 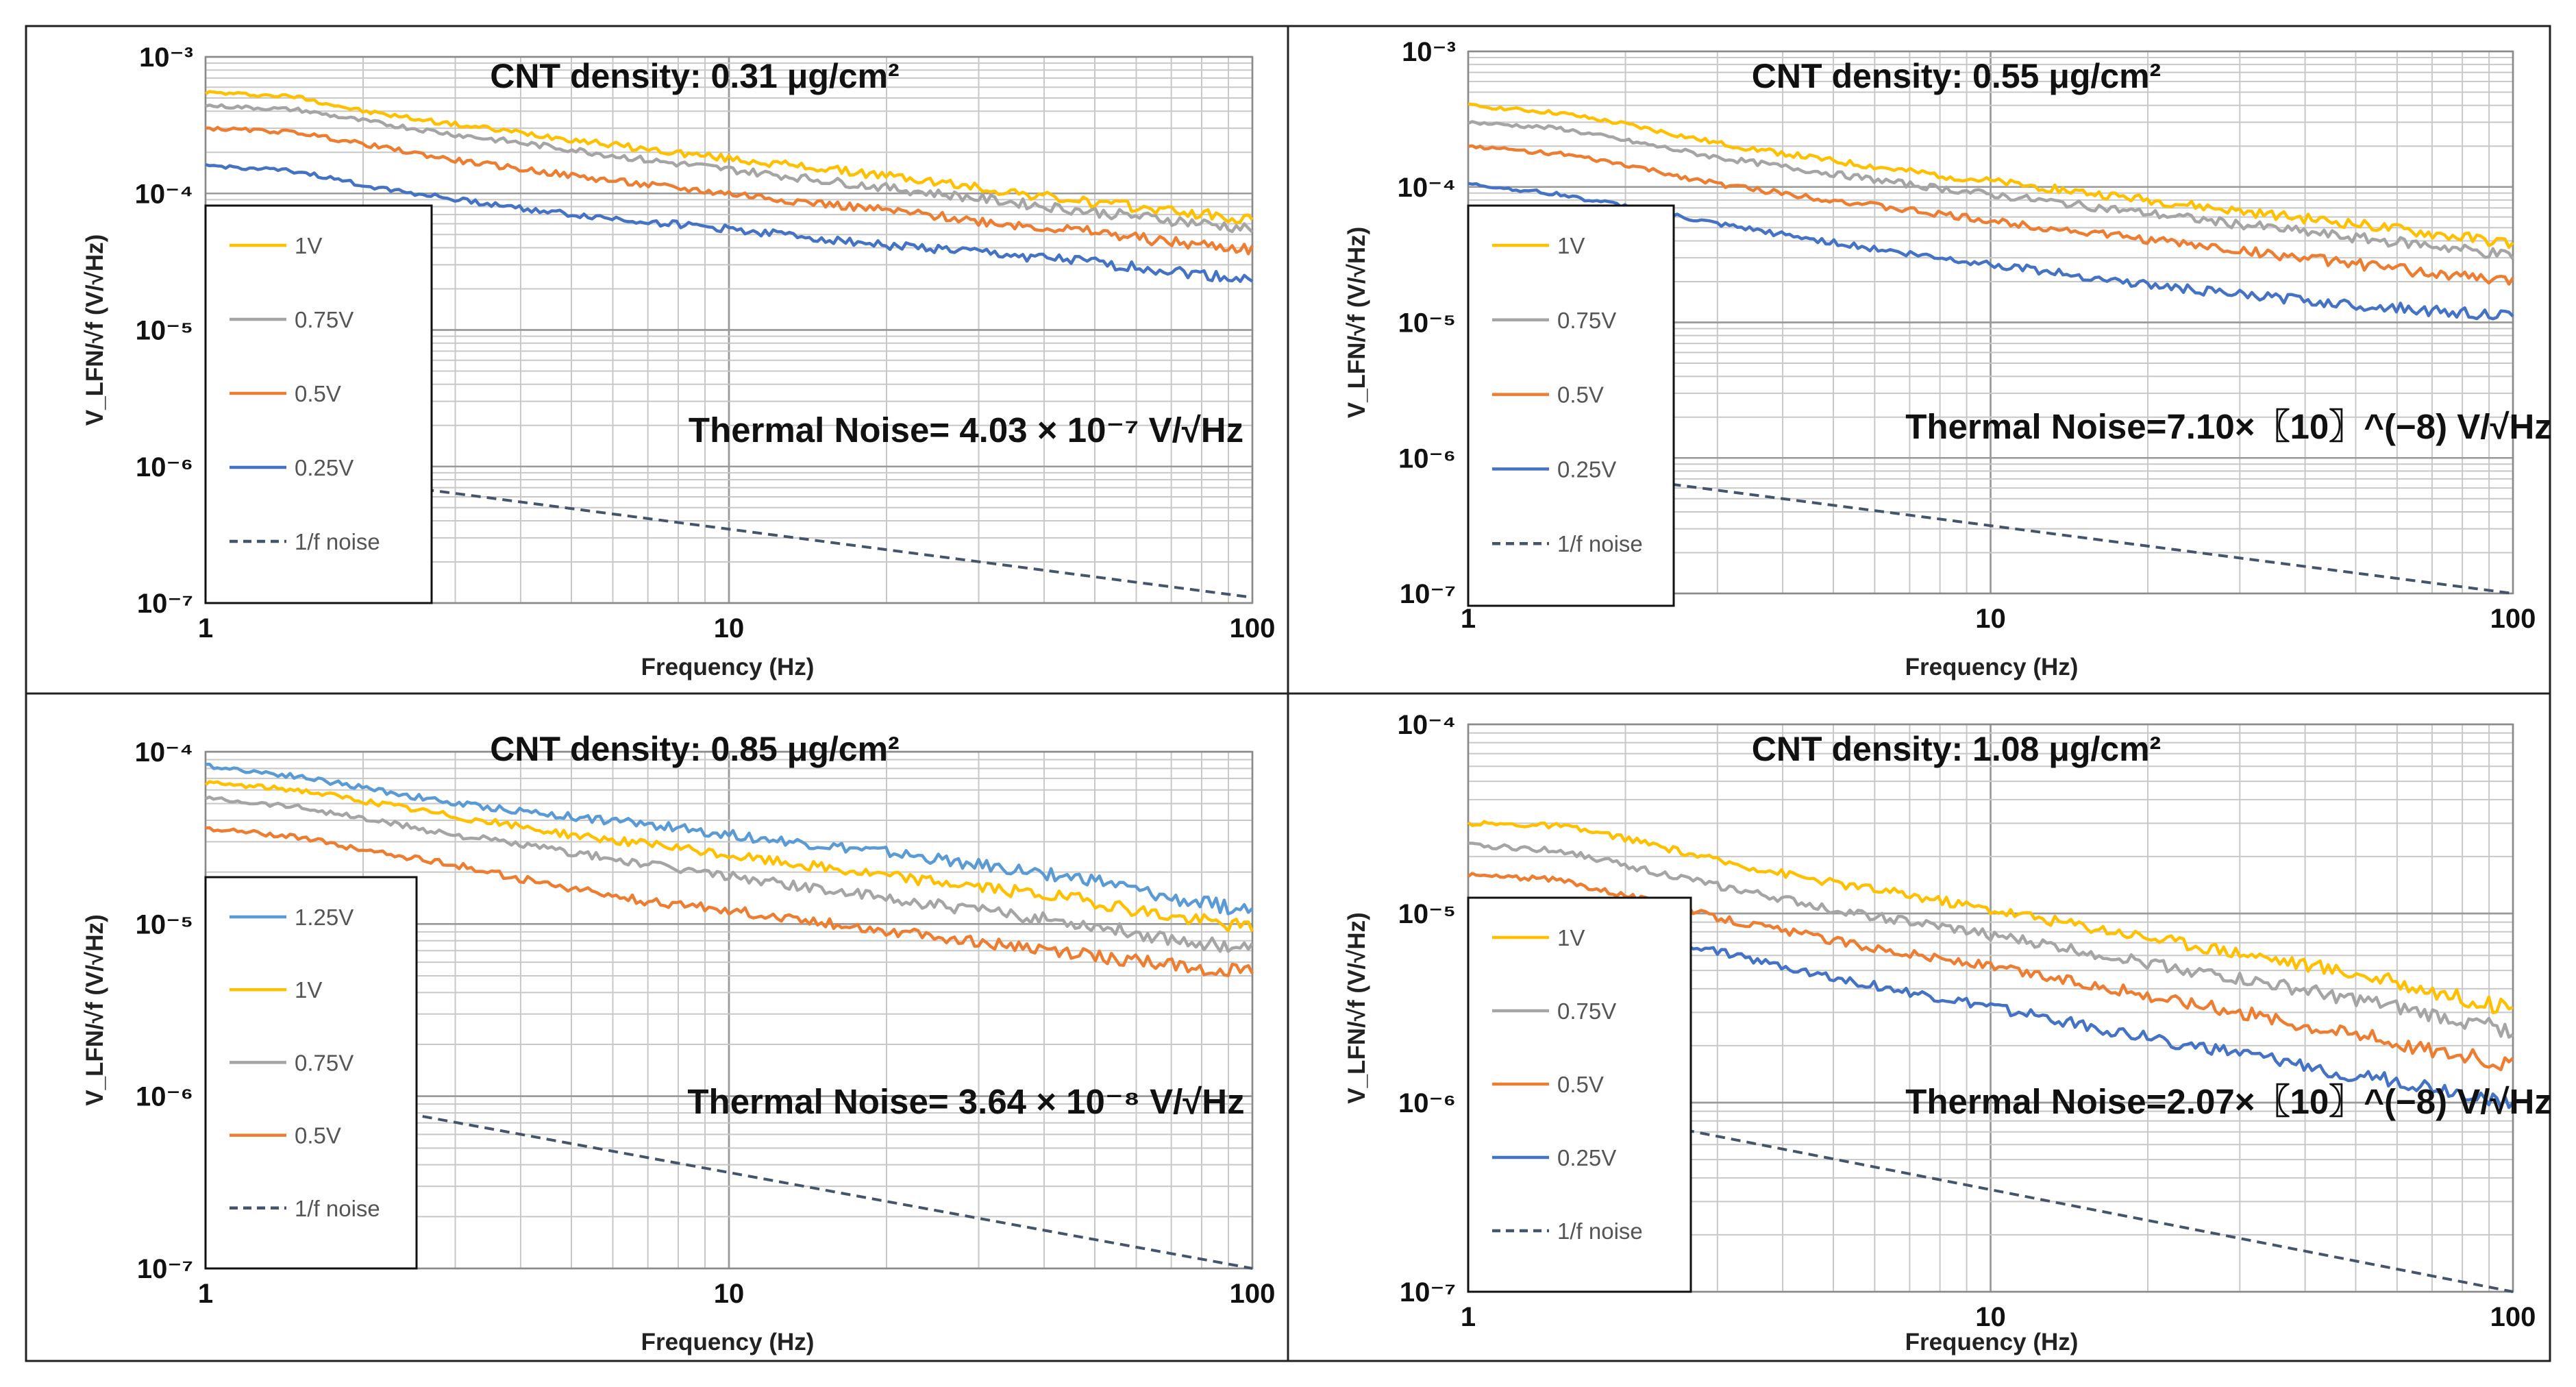 I want to click on series-line-1-25v, so click(x=729, y=839).